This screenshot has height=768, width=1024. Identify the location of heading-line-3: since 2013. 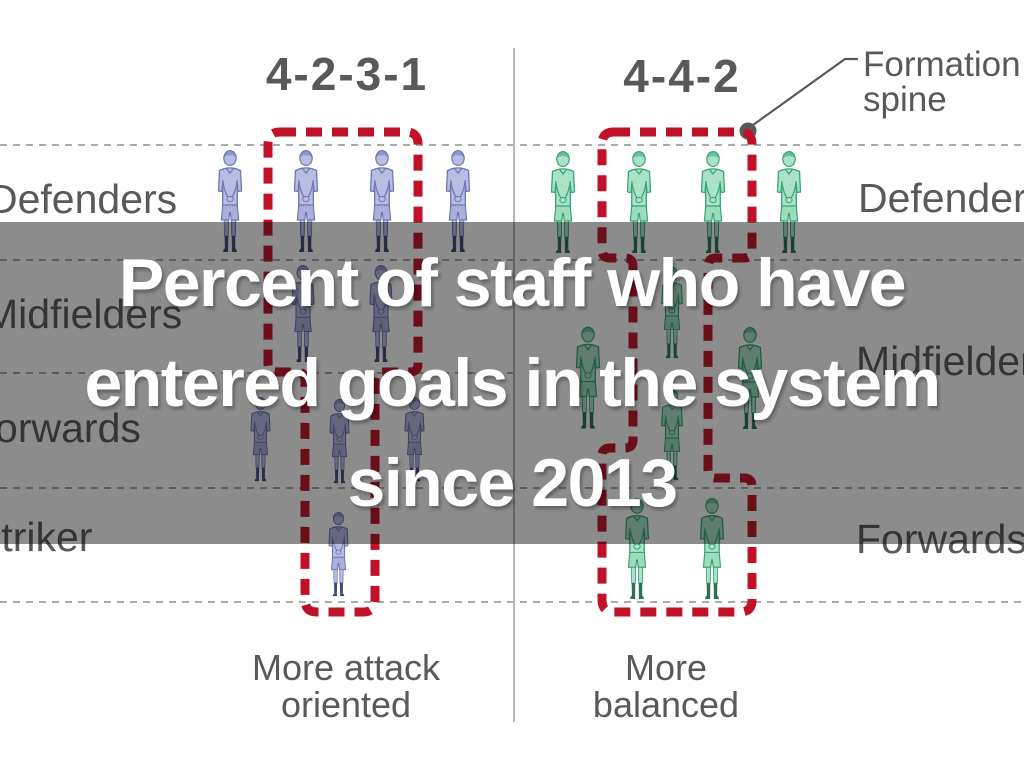
(512, 483).